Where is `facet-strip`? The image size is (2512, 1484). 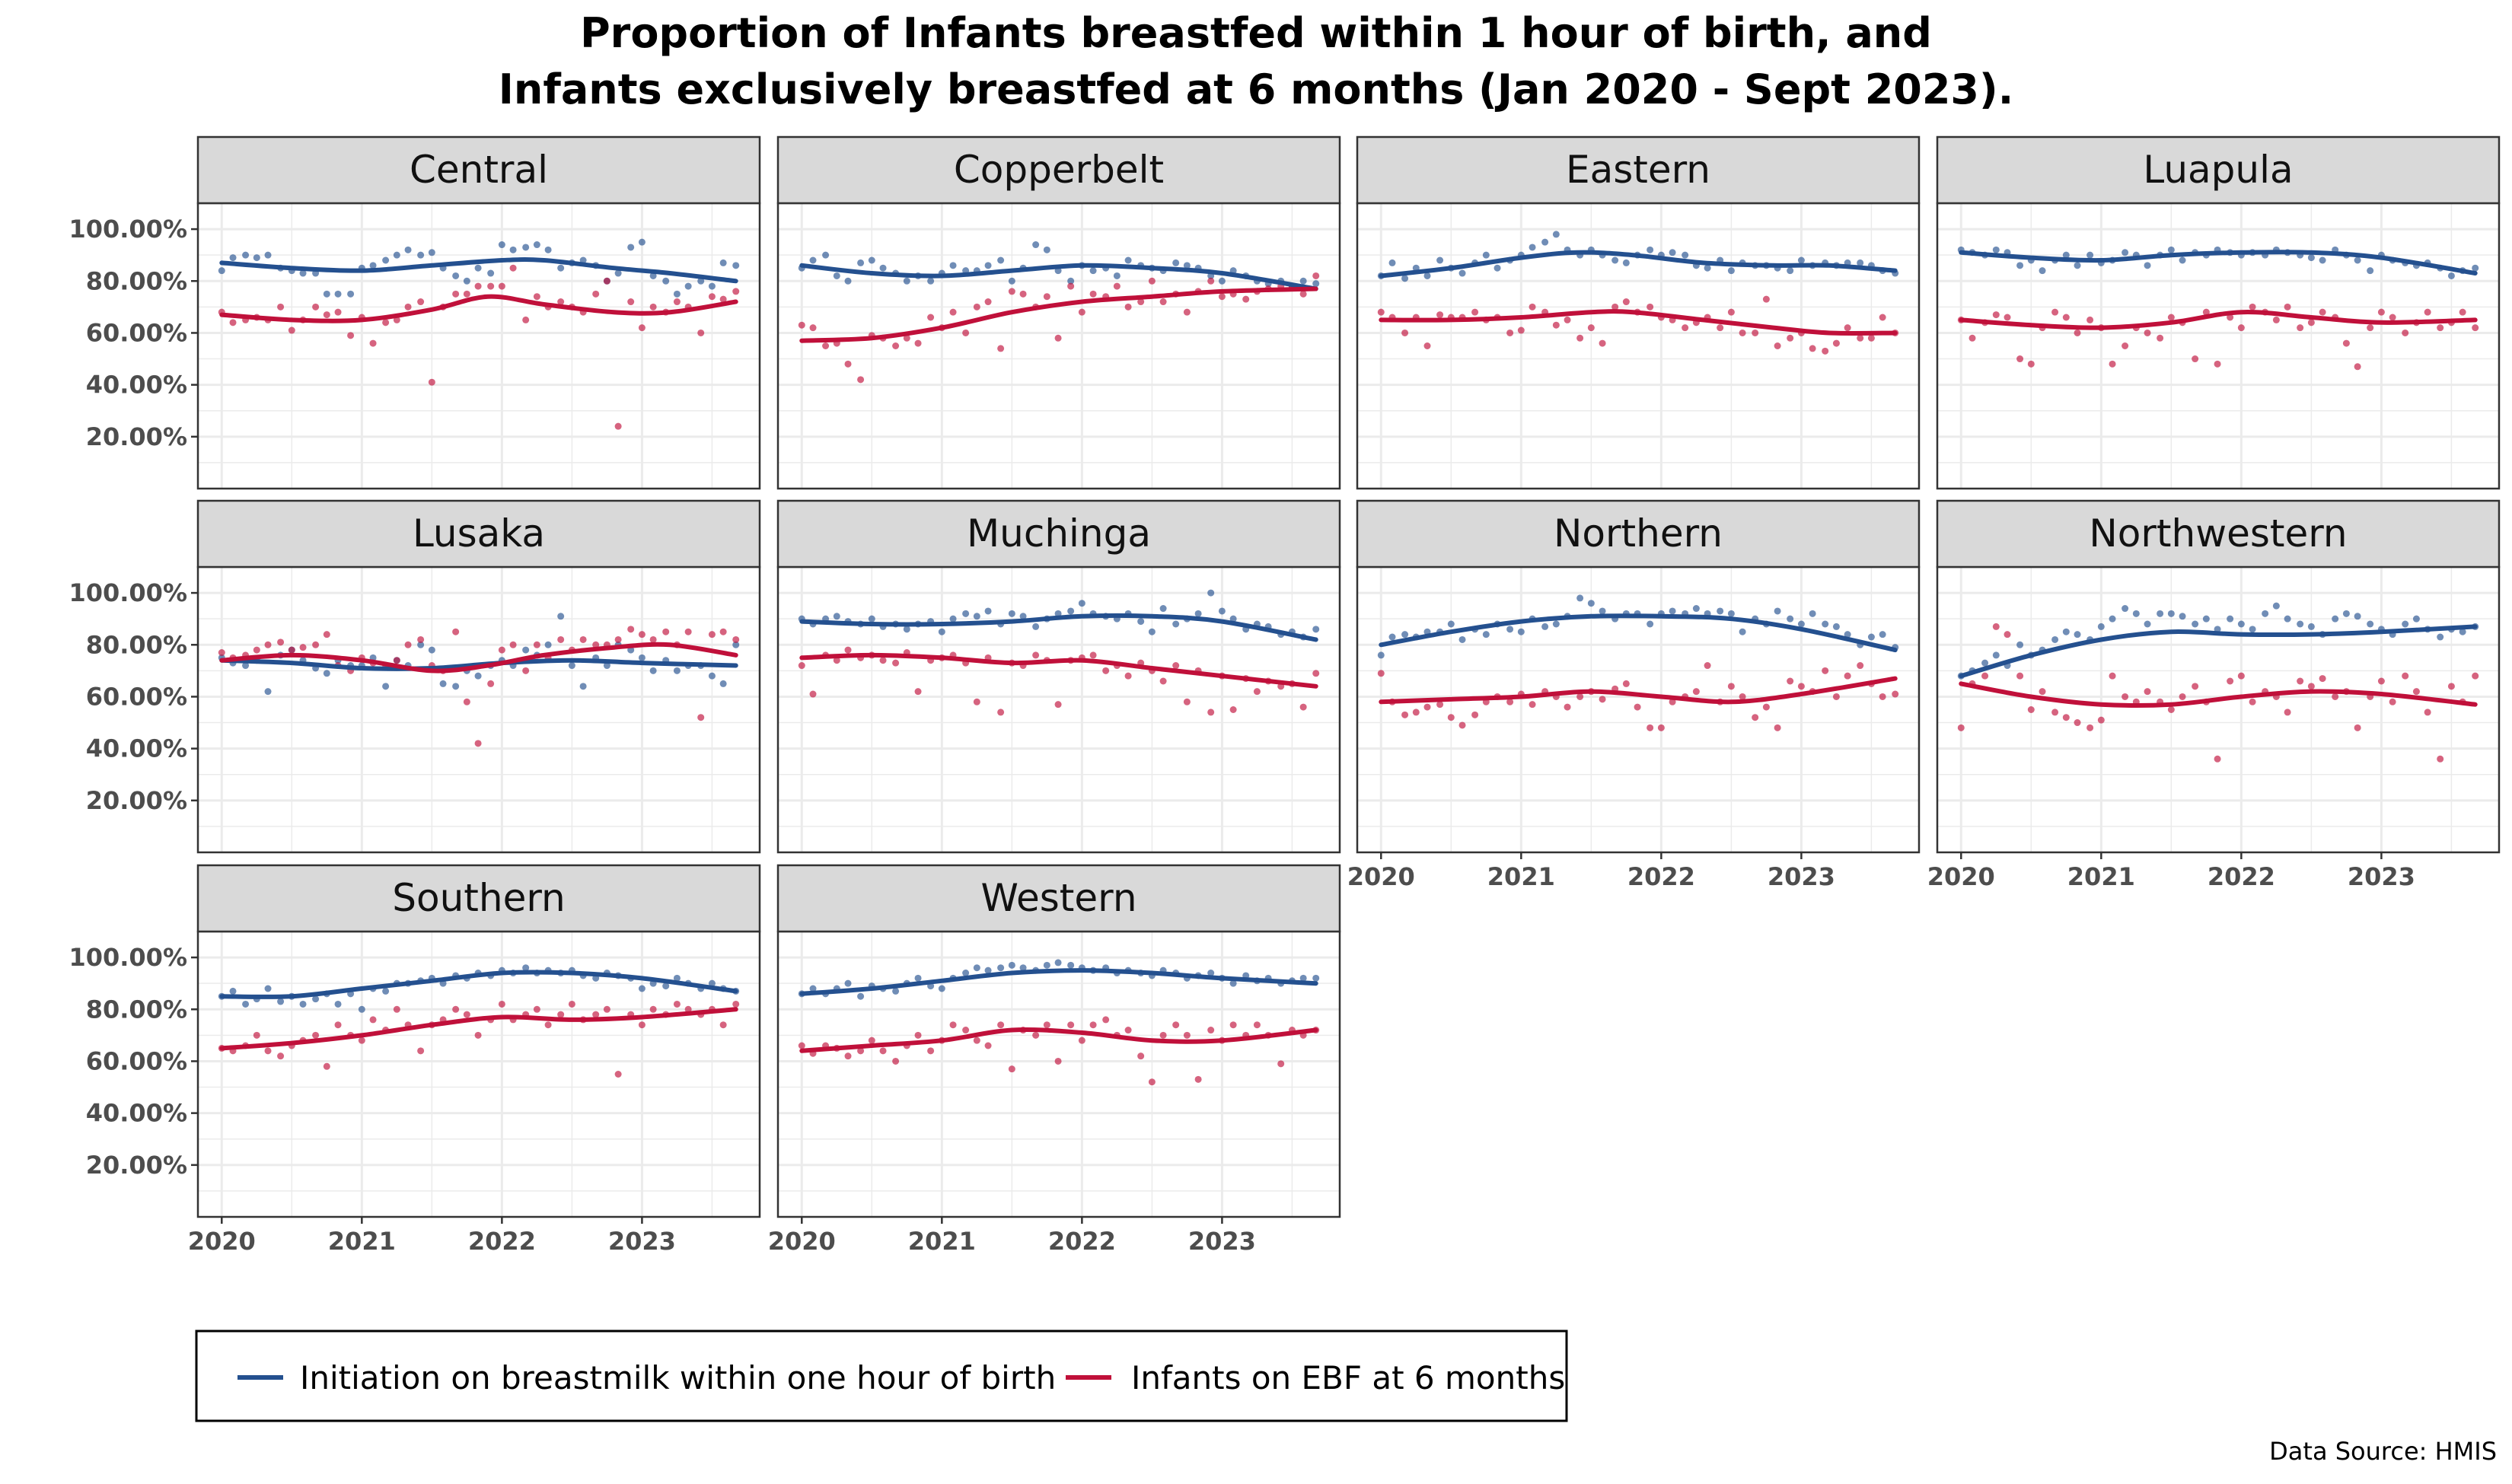
facet-strip is located at coordinates (1058, 533).